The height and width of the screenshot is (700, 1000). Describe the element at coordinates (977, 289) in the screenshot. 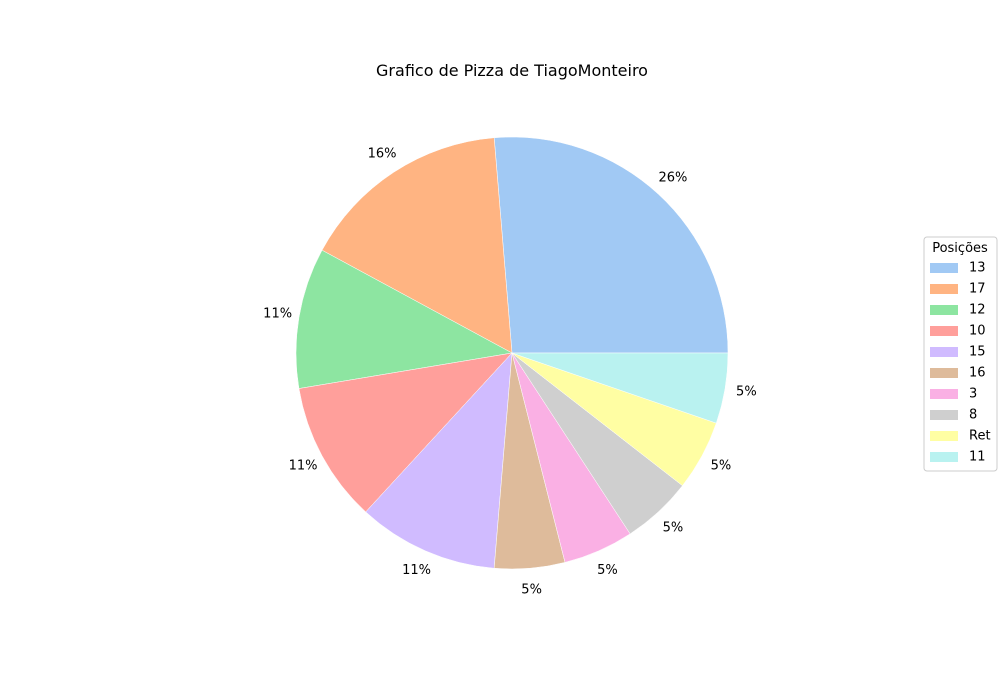

I see `legend-label-17: 17` at that location.